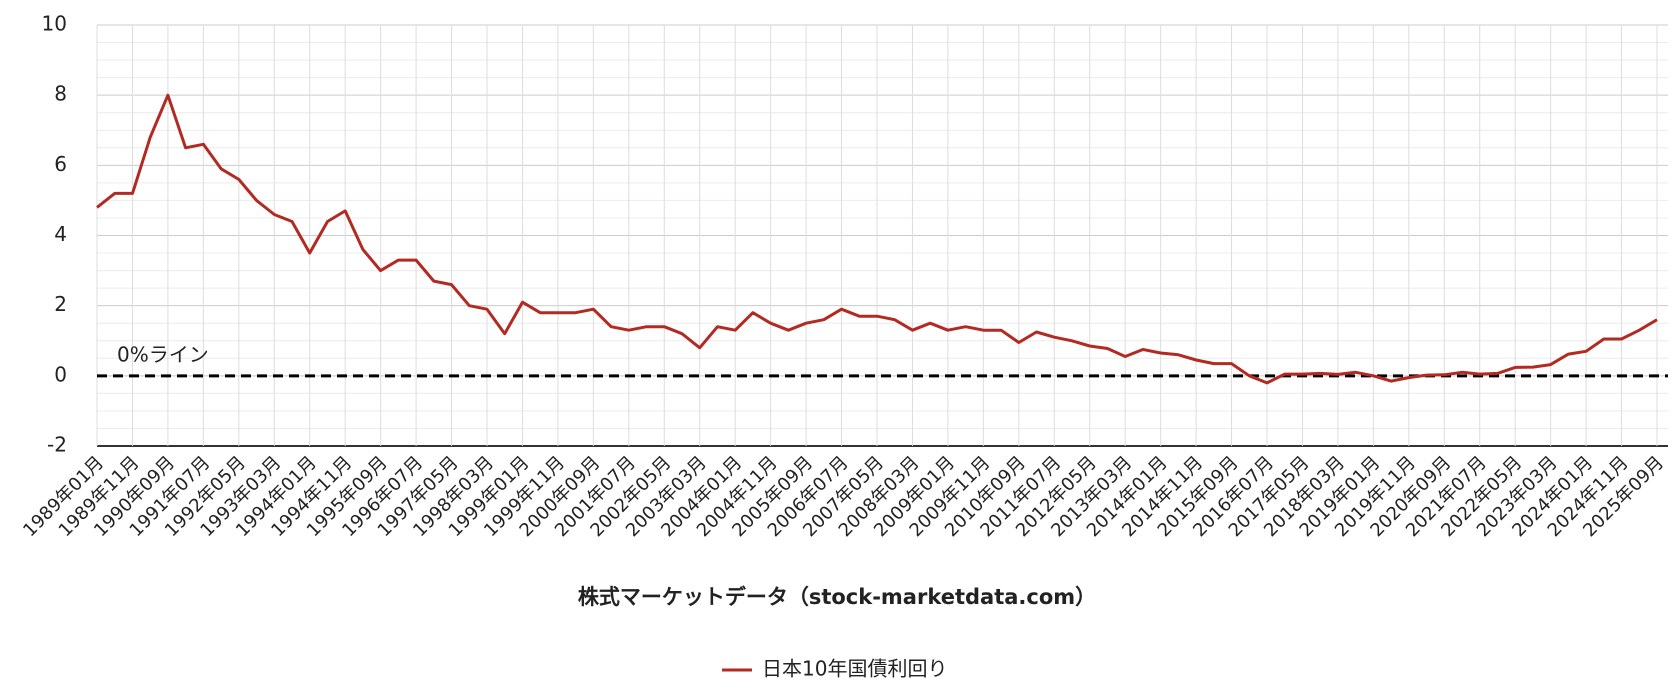  What do you see at coordinates (57, 445) in the screenshot?
I see `y-tick-label: -2` at bounding box center [57, 445].